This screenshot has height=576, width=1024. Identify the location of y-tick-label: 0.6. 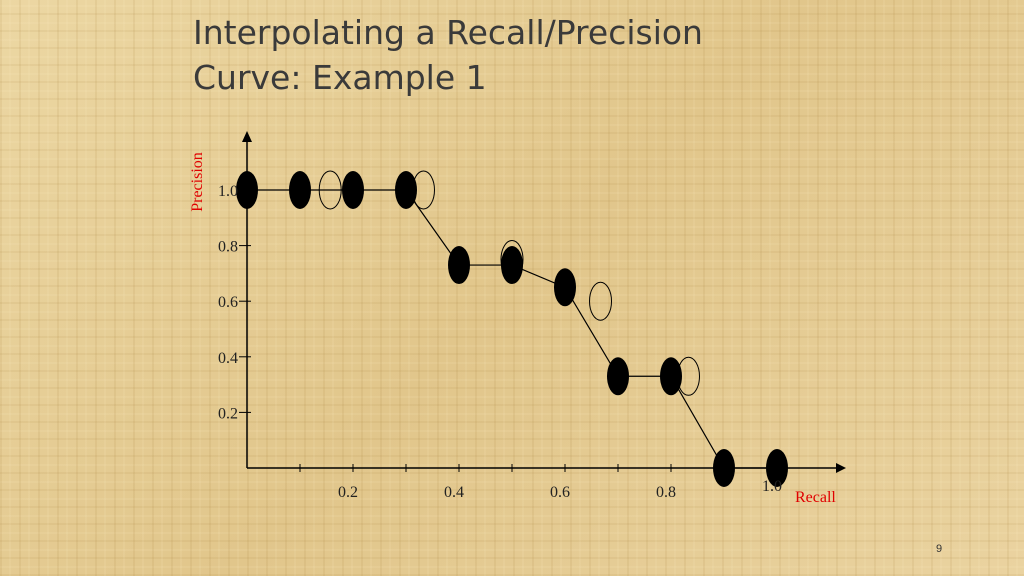
(228, 302).